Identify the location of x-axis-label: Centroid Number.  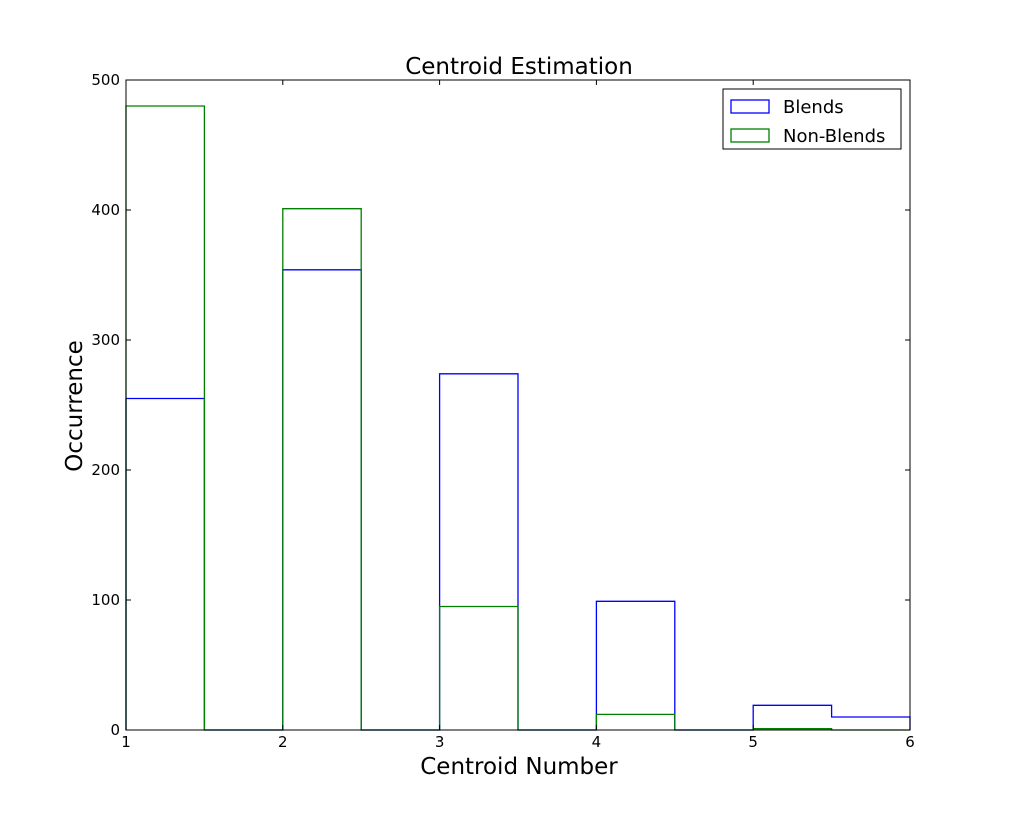
(519, 767).